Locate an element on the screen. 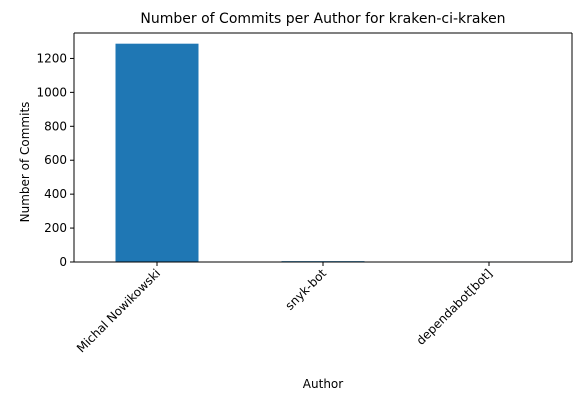 This screenshot has width=580, height=403. y-tick-label: 1200 is located at coordinates (51, 58).